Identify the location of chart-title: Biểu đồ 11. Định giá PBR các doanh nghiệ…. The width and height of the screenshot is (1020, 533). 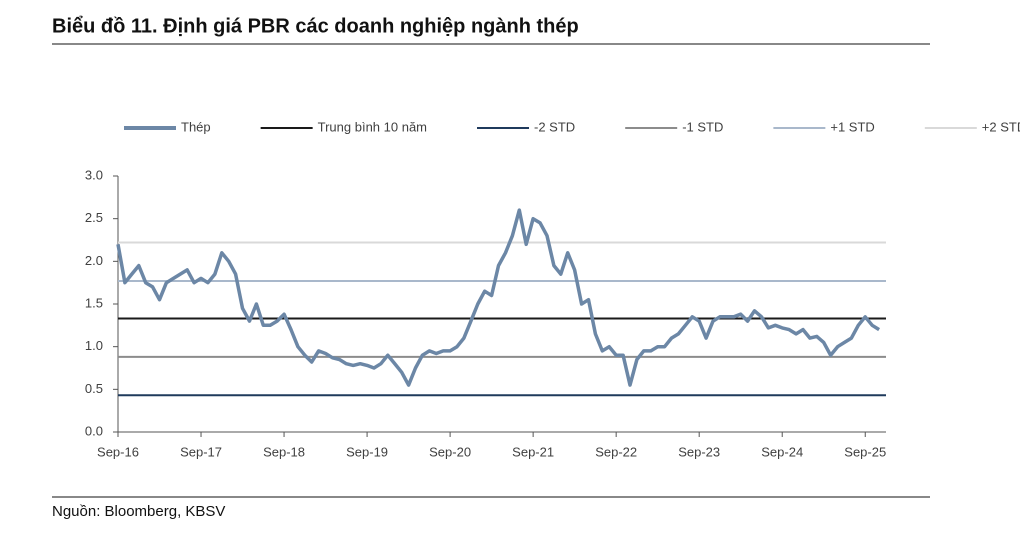
(315, 26).